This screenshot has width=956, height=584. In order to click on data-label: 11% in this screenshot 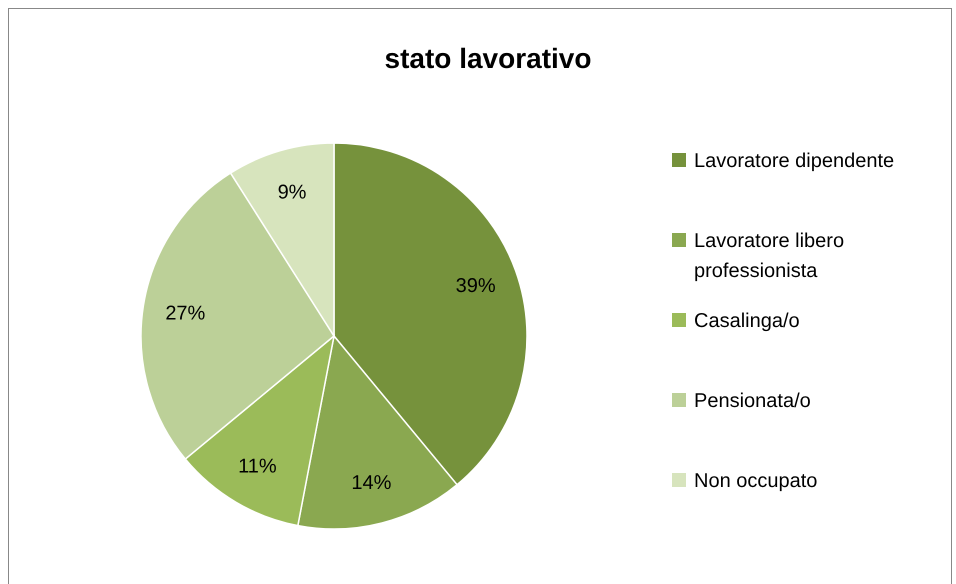, I will do `click(257, 467)`.